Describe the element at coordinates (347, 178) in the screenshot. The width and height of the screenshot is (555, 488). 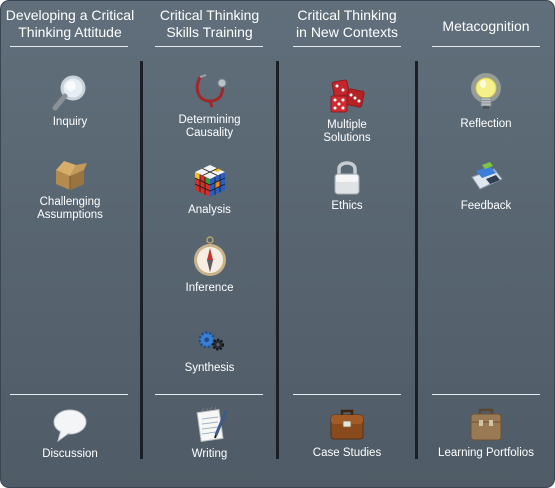
I see `padlock-icon` at that location.